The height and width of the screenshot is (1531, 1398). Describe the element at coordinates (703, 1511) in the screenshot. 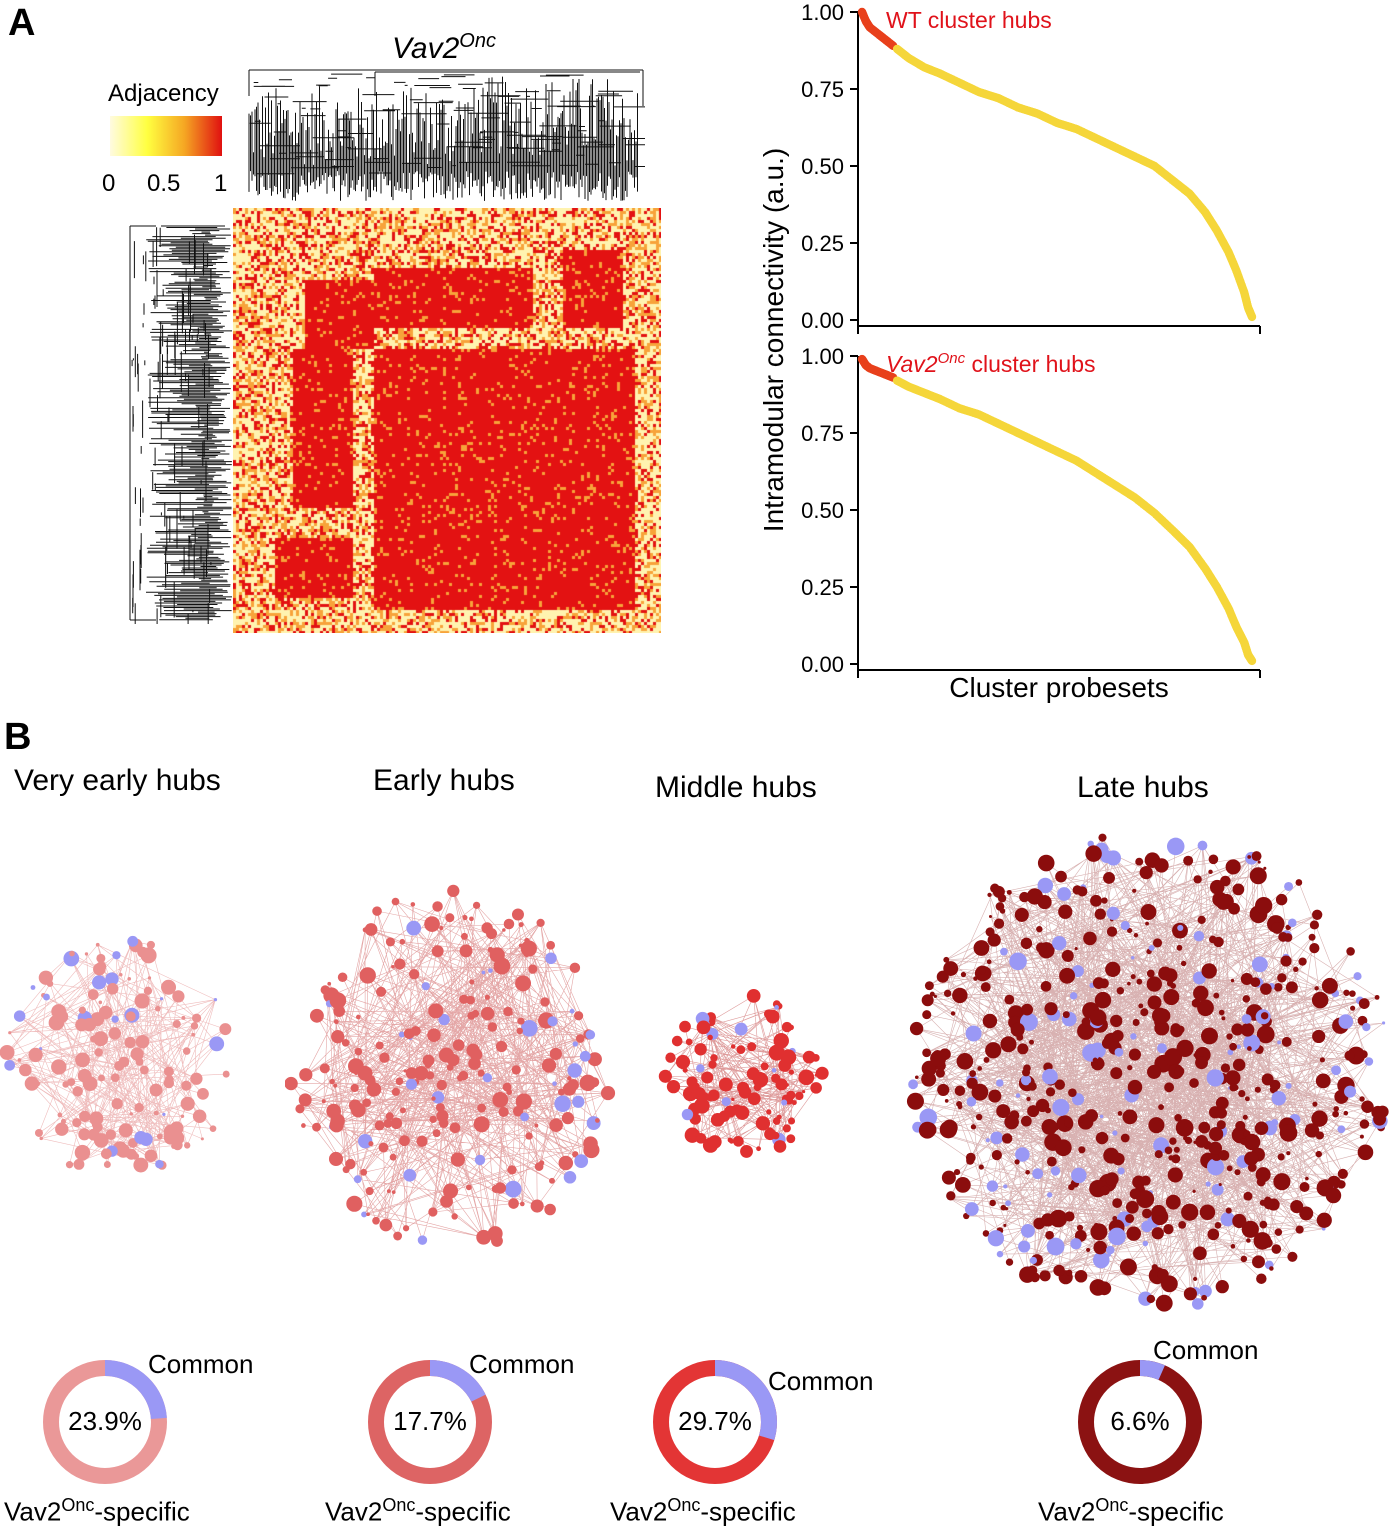

I see `donut-specific-middle: Vav2Onc-specific` at that location.